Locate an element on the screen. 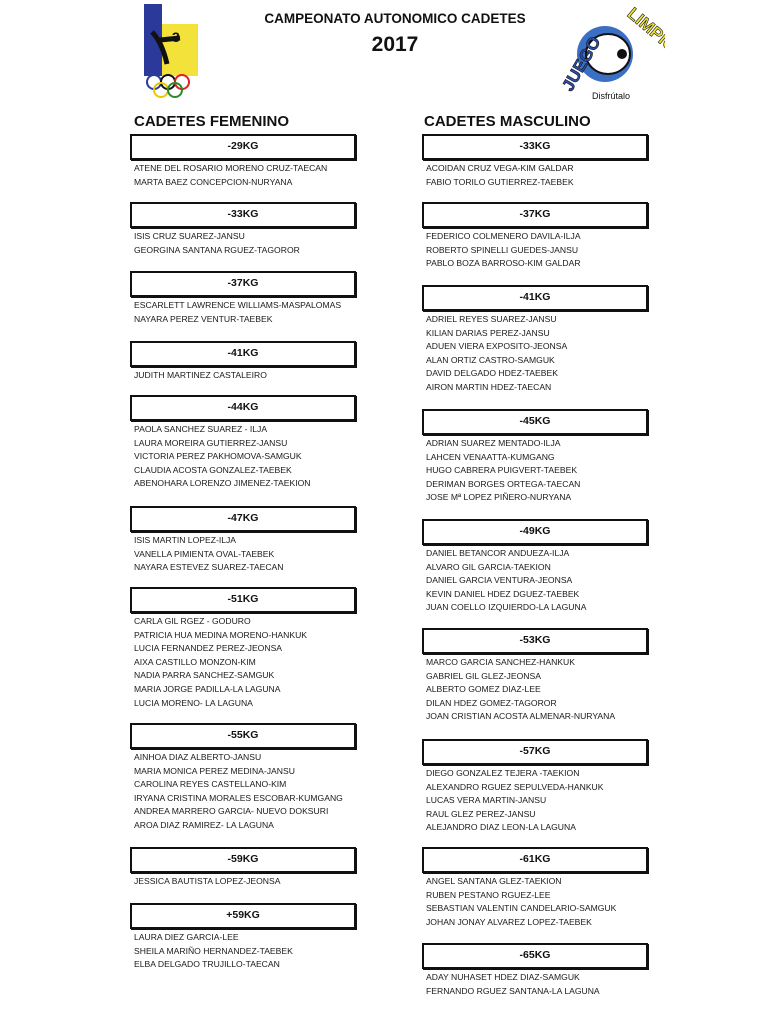 The width and height of the screenshot is (781, 1024). competitor-name: NAYARA ESTEVEZ SUAREZ-TAECAN is located at coordinates (209, 567).